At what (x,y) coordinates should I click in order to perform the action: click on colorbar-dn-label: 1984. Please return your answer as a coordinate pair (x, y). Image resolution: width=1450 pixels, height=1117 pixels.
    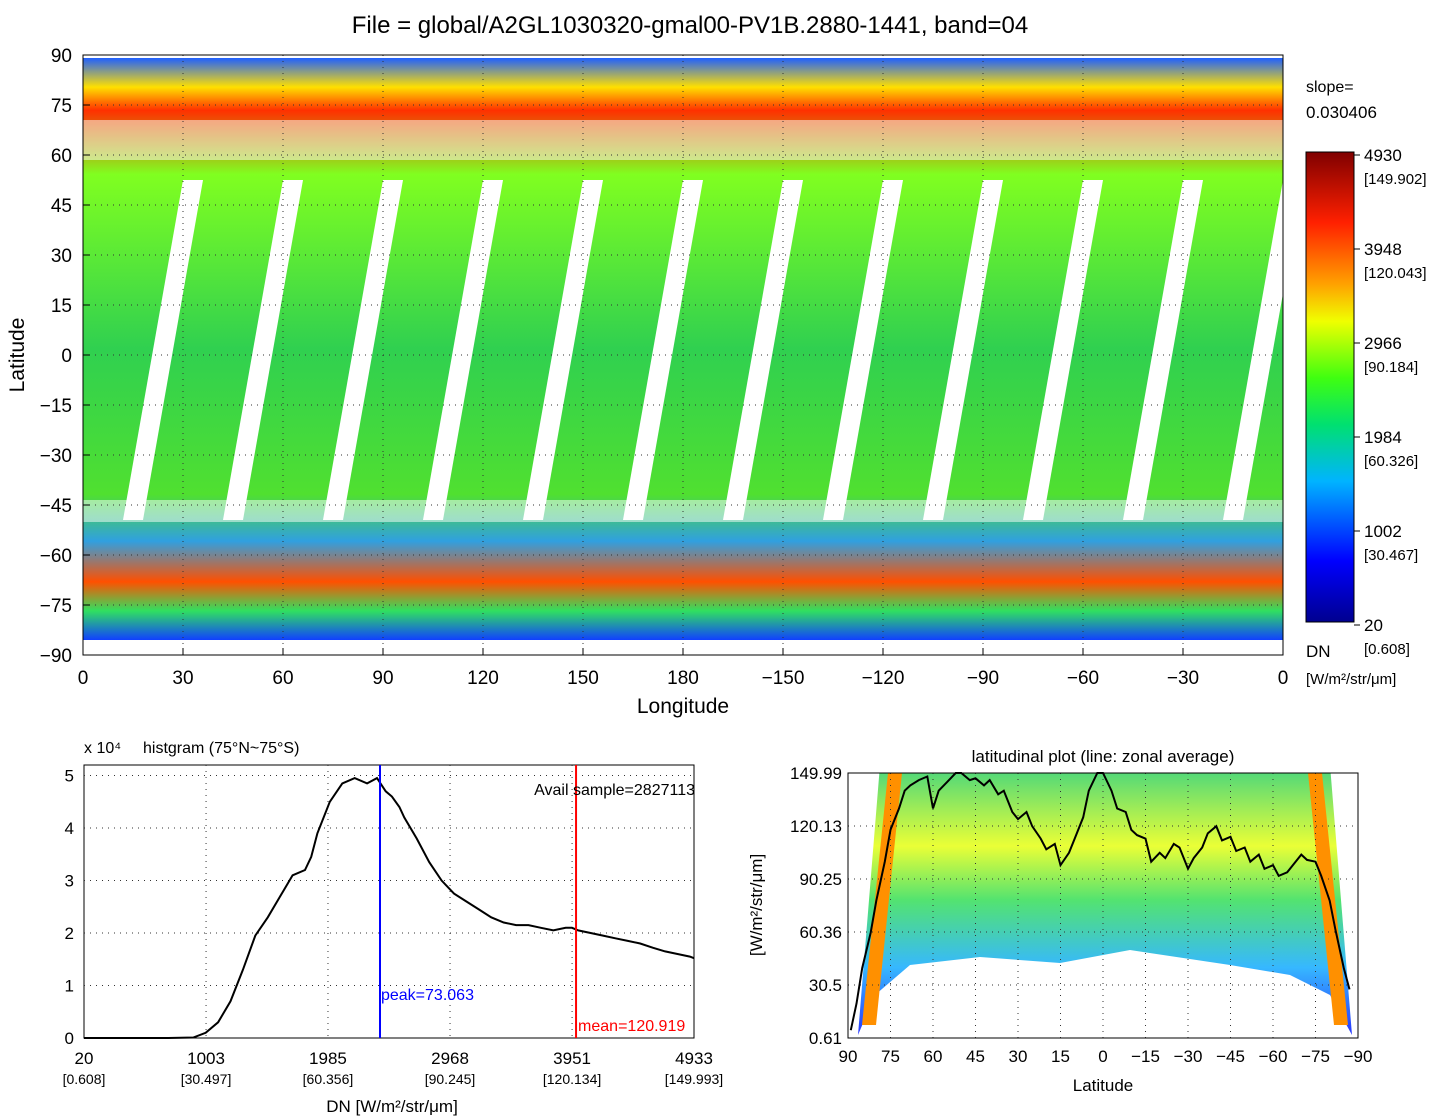
    Looking at the image, I should click on (1383, 437).